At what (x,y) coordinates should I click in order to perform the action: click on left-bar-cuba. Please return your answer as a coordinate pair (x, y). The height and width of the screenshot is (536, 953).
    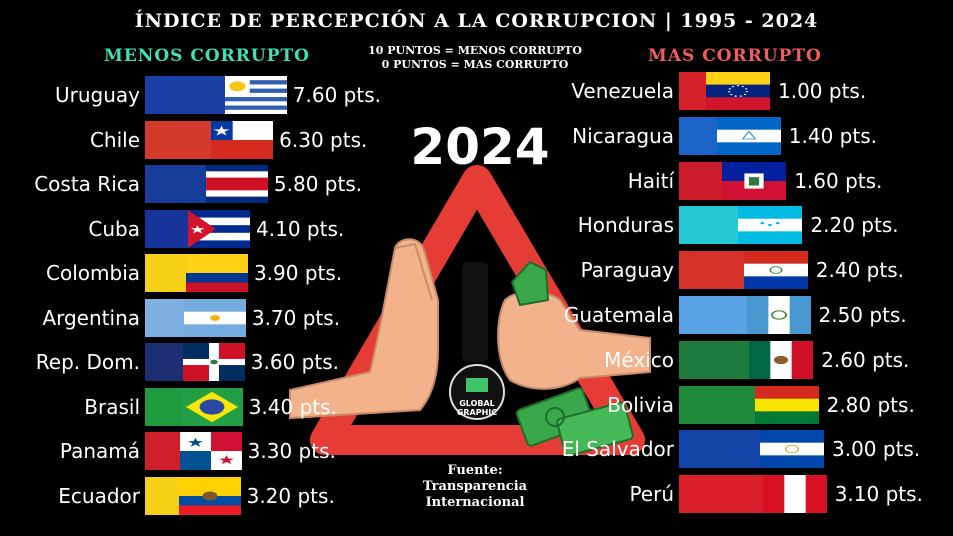
    Looking at the image, I should click on (167, 228).